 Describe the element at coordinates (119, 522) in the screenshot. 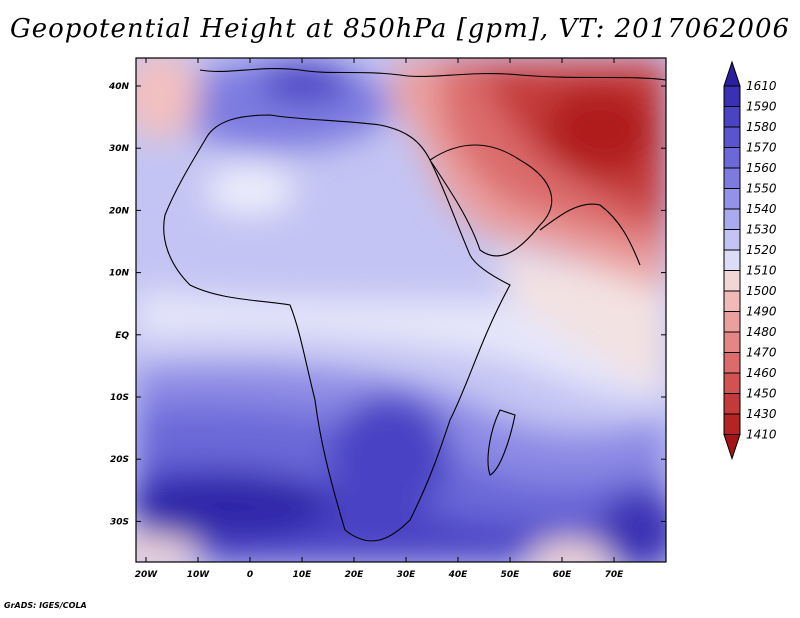

I see `lat-label: 30S` at that location.